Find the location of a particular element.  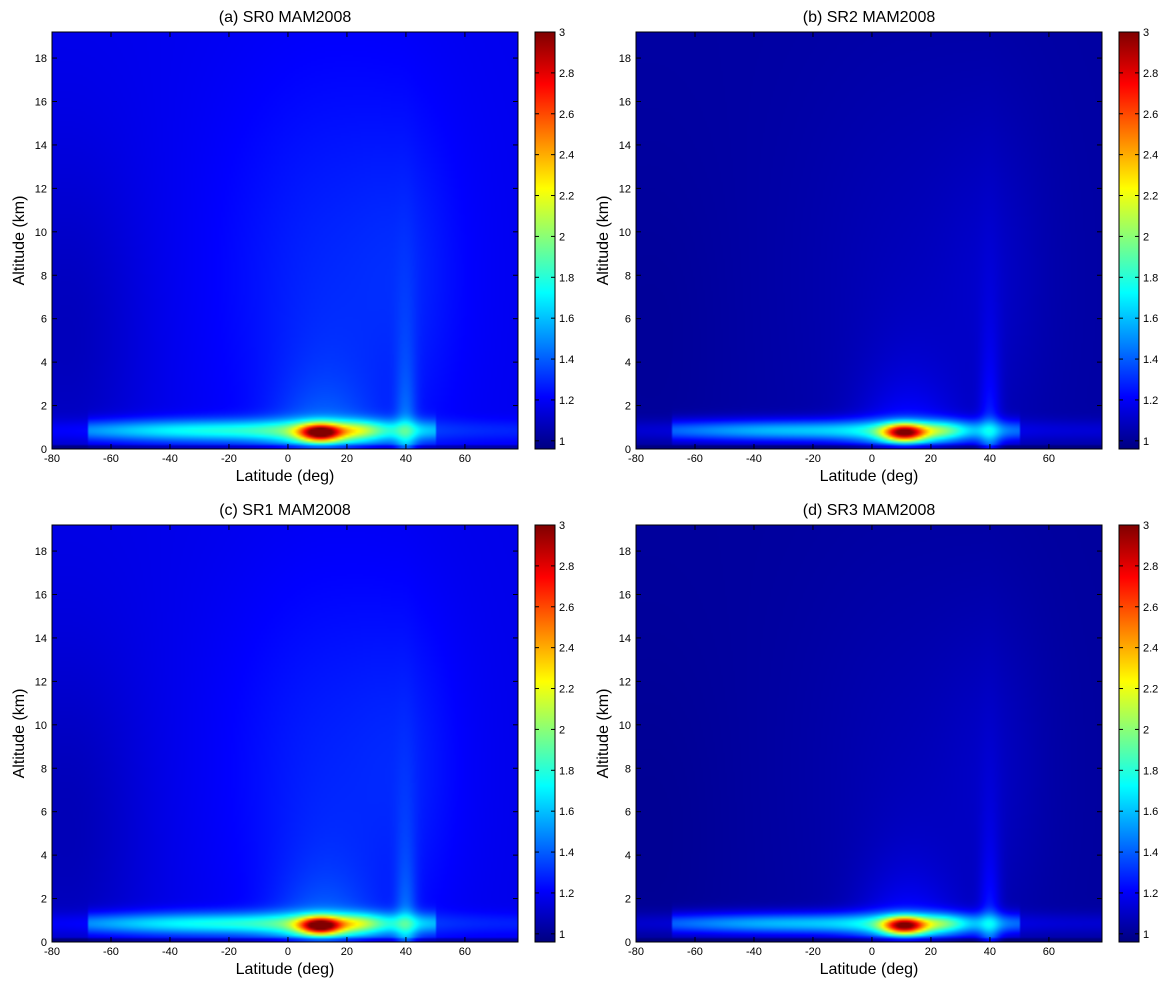

colorbar-tick-label: 2.8 is located at coordinates (566, 74).